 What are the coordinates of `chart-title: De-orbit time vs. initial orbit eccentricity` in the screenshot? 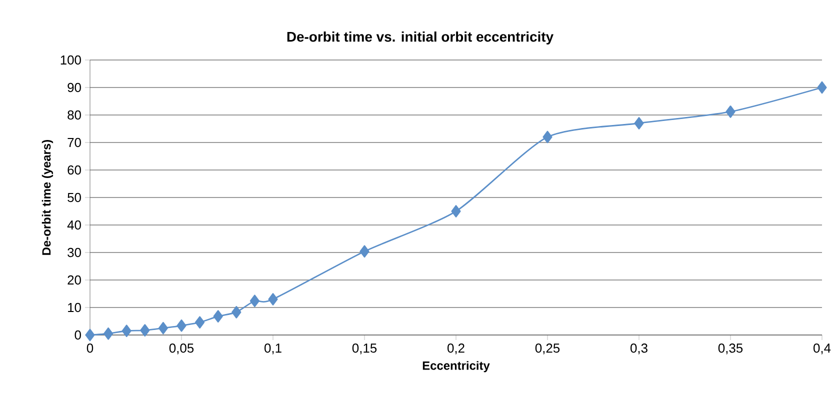 It's located at (420, 37).